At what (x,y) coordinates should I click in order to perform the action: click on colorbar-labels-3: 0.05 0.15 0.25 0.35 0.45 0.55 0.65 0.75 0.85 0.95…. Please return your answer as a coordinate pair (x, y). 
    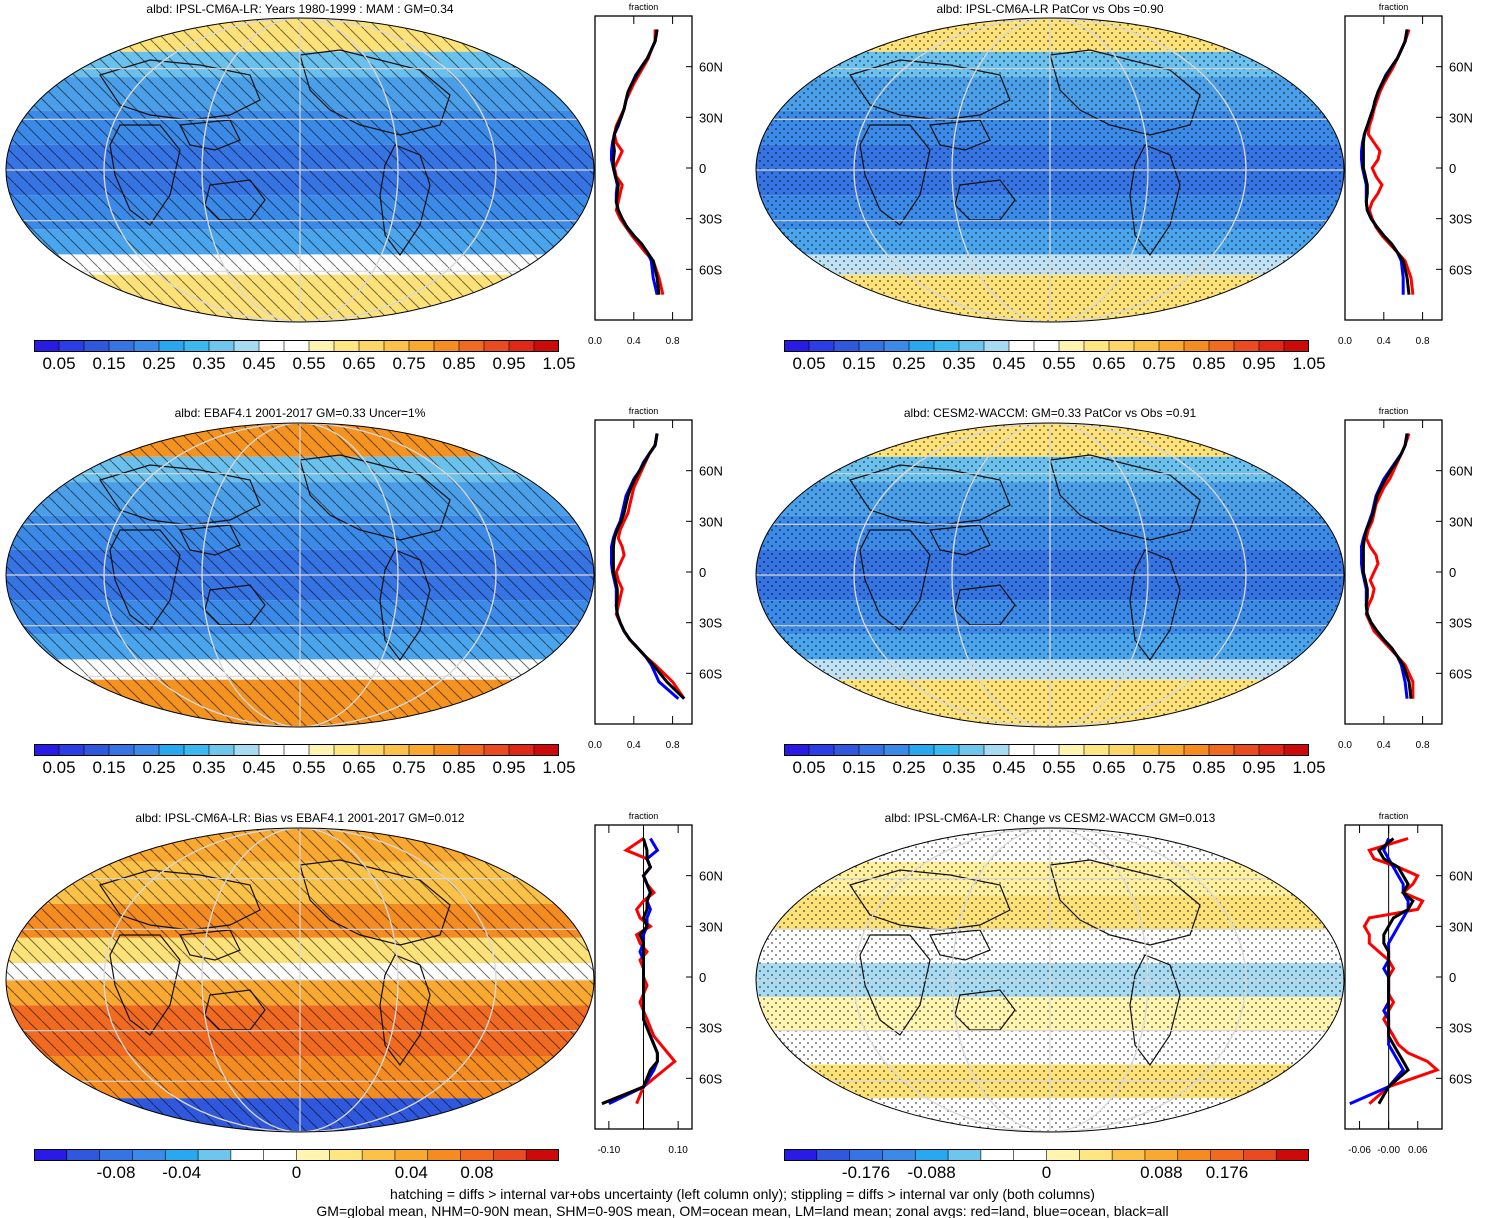
    Looking at the image, I should click on (304, 768).